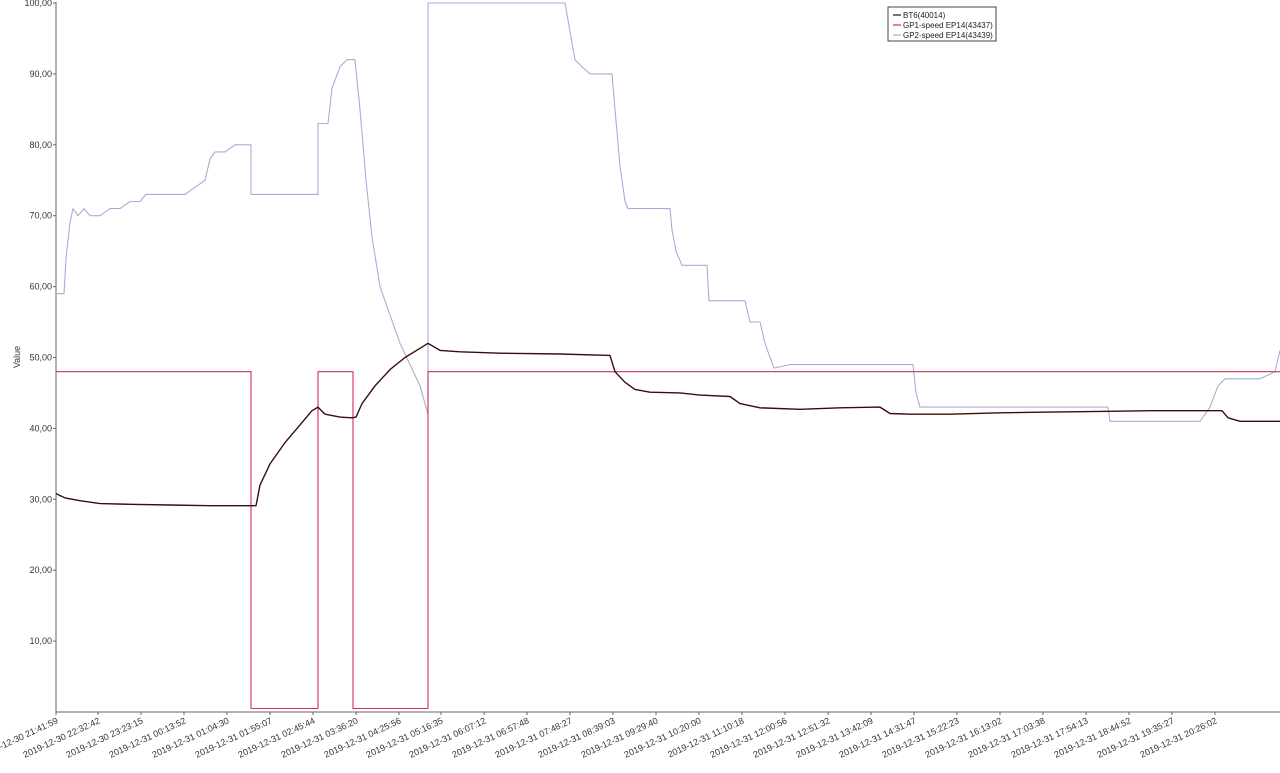  What do you see at coordinates (1093, 737) in the screenshot?
I see `x-tick-label: 2019-12-31 18:44:52` at bounding box center [1093, 737].